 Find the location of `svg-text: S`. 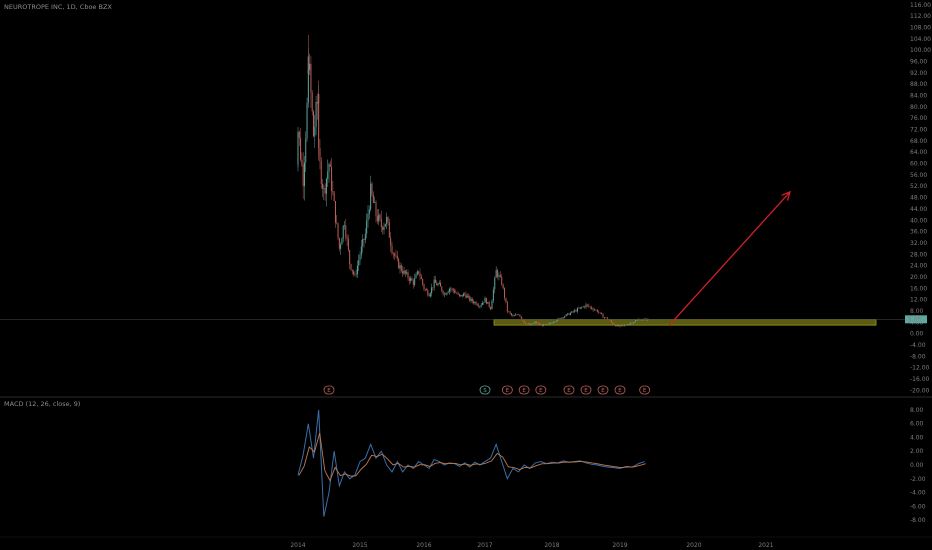

svg-text: S is located at coordinates (485, 391).